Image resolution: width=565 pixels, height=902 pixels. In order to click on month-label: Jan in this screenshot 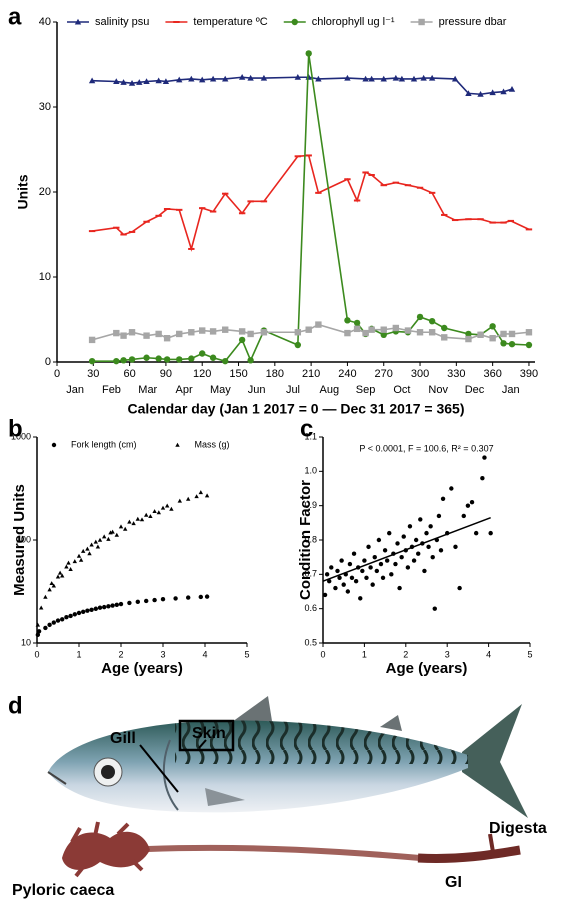, I will do `click(75, 390)`.